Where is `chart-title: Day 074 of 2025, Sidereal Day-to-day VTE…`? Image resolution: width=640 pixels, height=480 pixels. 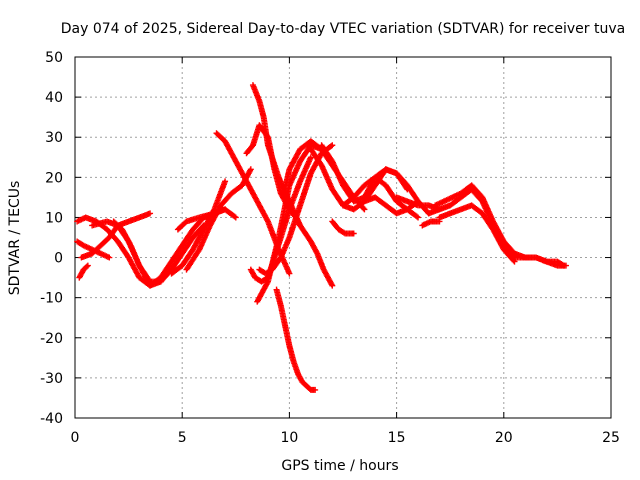
chart-title: Day 074 of 2025, Sidereal Day-to-day VTE… is located at coordinates (343, 29).